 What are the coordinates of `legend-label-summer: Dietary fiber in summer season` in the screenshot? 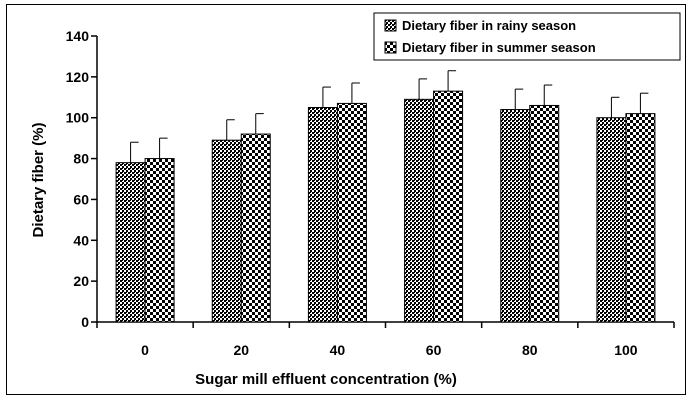 It's located at (499, 47).